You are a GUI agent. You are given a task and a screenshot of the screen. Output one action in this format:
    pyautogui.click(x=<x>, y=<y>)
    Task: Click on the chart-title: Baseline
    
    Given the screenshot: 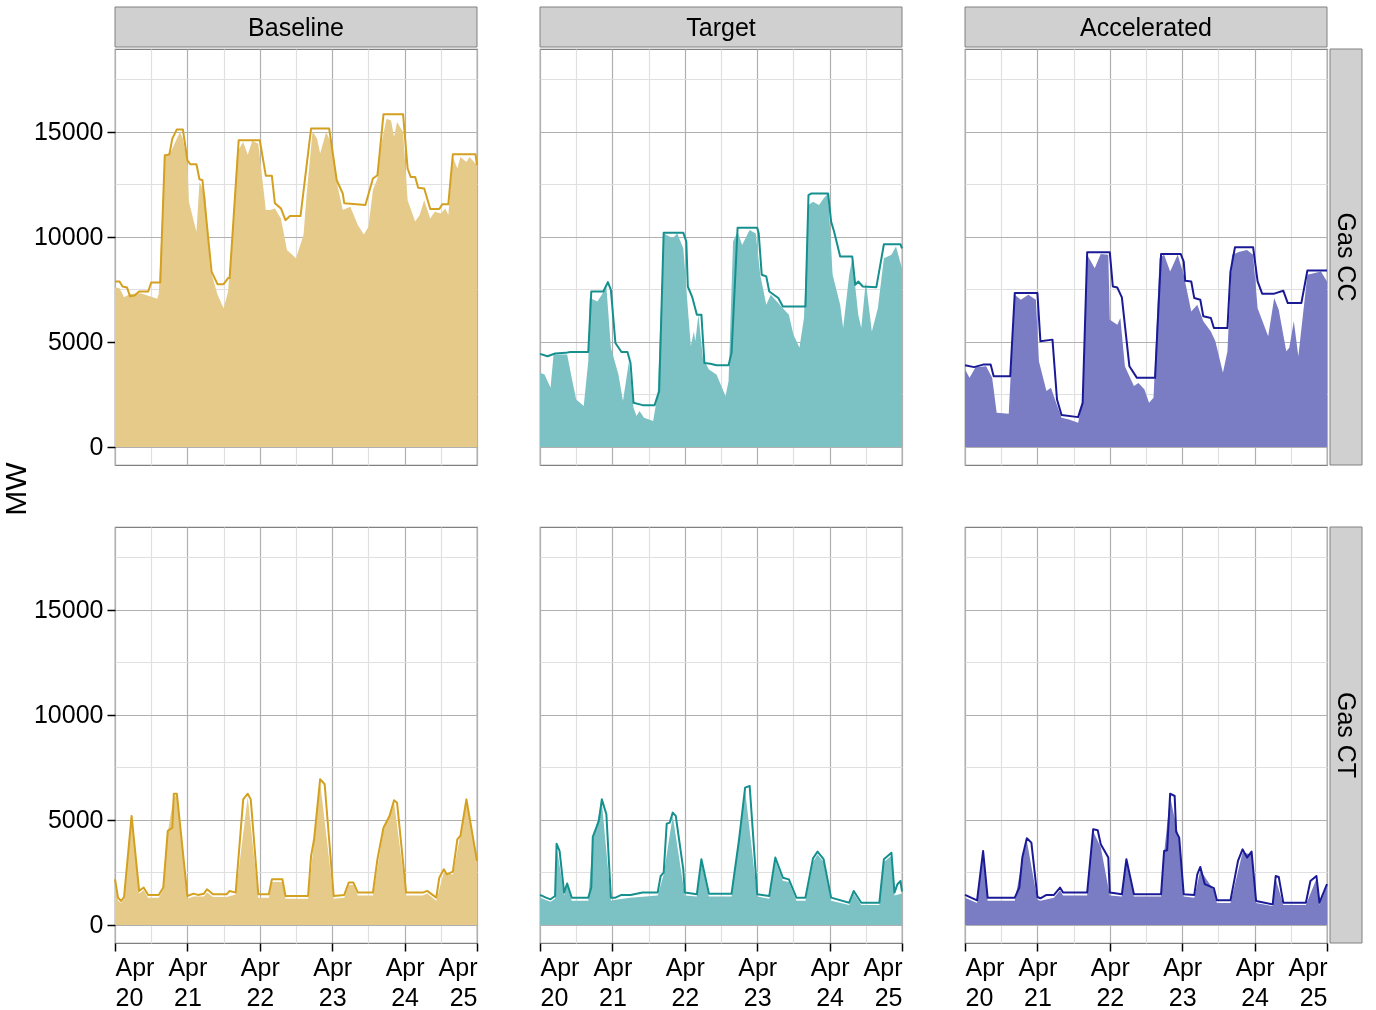 What is the action you would take?
    pyautogui.click(x=296, y=27)
    